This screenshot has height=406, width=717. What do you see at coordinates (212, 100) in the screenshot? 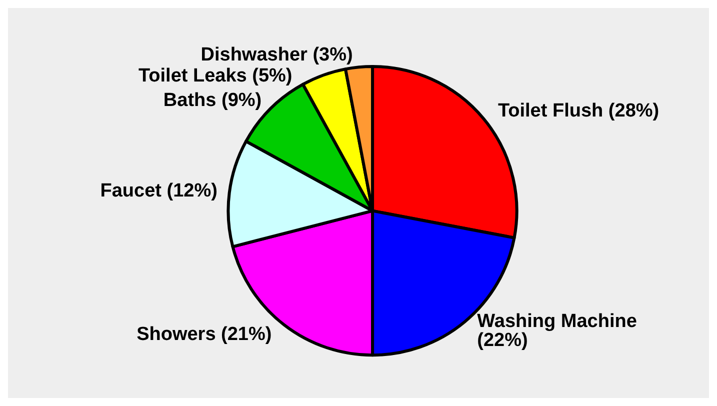
I see `slice-label: Baths (9%)` at bounding box center [212, 100].